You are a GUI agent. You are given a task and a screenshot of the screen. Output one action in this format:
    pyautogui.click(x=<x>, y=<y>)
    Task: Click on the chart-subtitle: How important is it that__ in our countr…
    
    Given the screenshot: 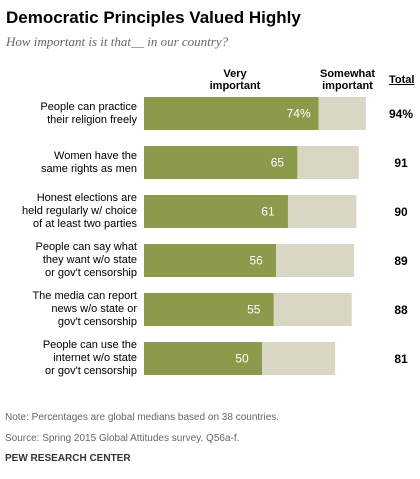 What is the action you would take?
    pyautogui.click(x=117, y=41)
    